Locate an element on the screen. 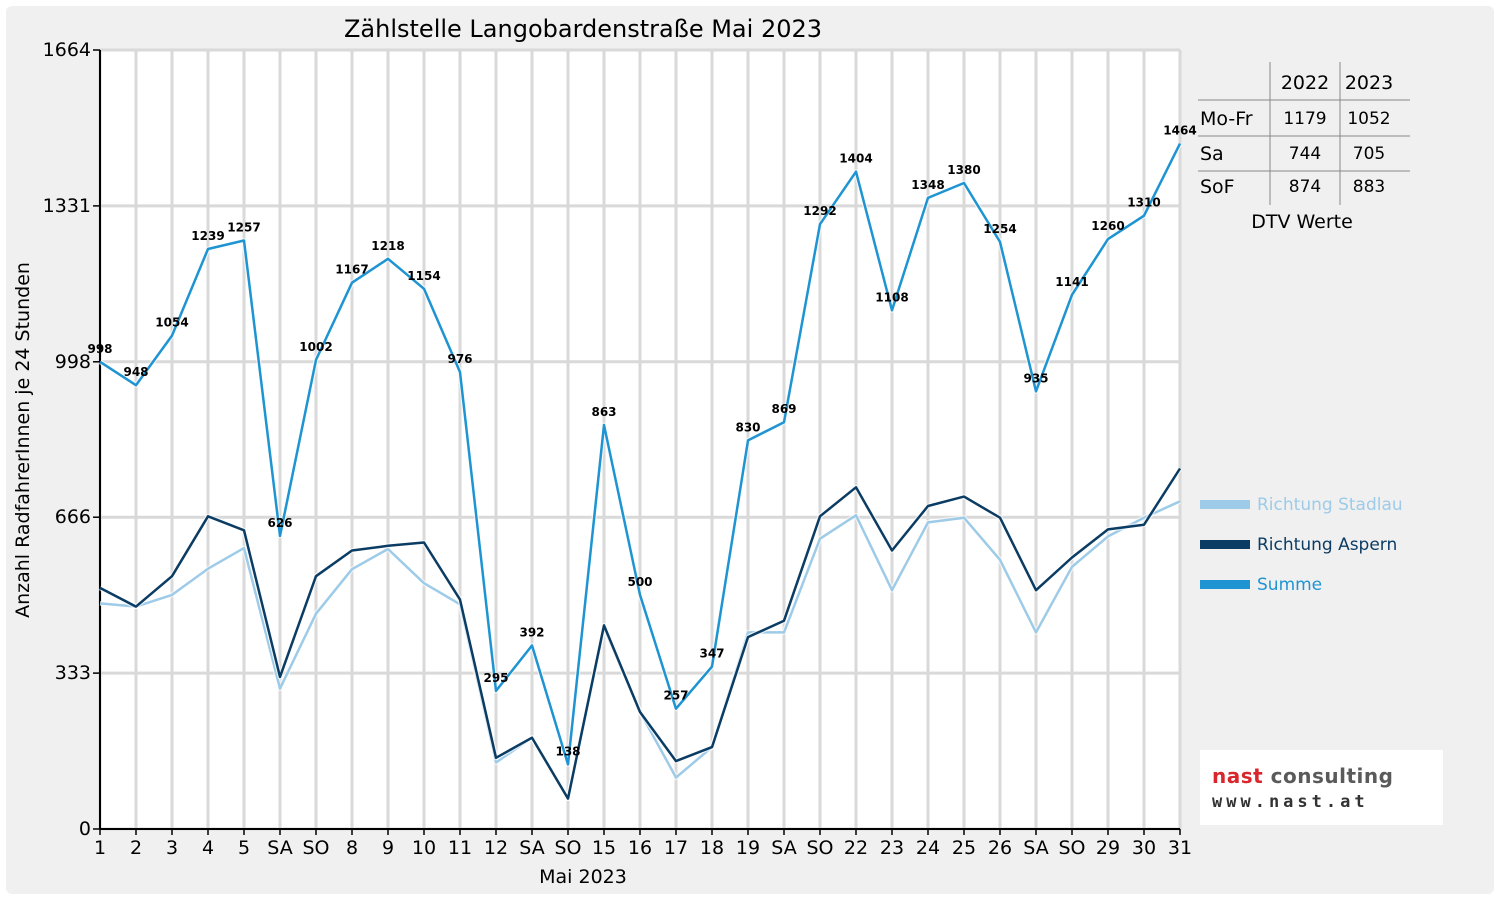  x-tick-label: 8 is located at coordinates (352, 848).